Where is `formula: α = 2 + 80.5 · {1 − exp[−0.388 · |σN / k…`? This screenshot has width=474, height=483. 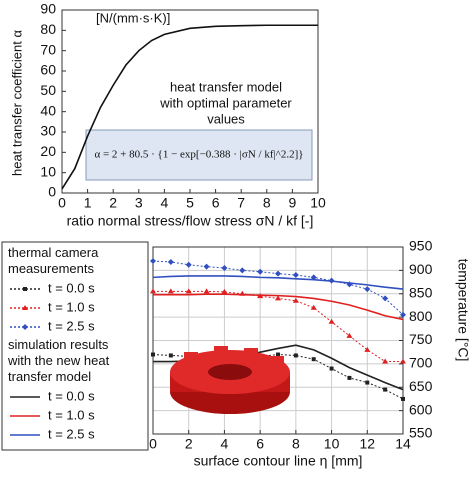 formula: α = 2 + 80.5 · {1 − exp[−0.388 · |σN / k… is located at coordinates (198, 155).